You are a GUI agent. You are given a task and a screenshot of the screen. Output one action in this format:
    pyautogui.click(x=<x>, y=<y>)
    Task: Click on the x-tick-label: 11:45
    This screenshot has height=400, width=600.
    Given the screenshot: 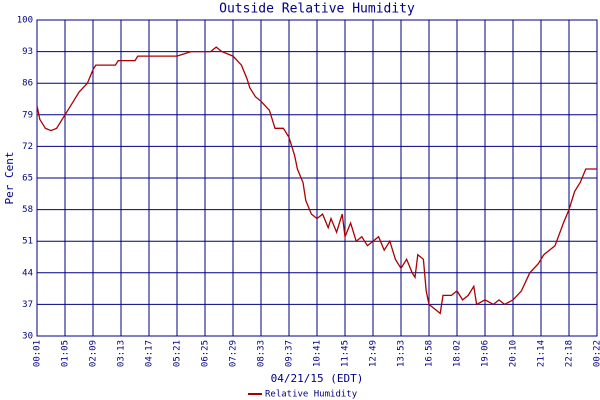 What is the action you would take?
    pyautogui.click(x=346, y=353)
    